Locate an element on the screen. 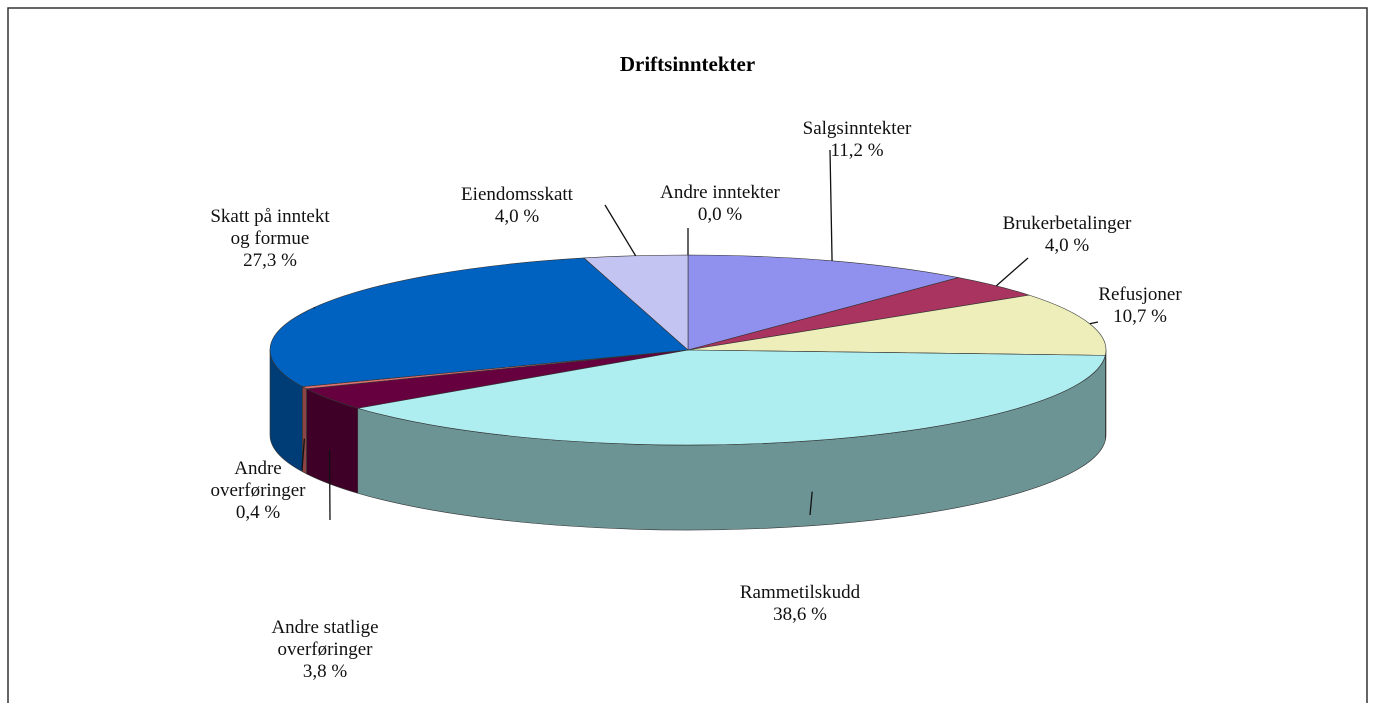 The width and height of the screenshot is (1375, 703). value-label: 27,3 % is located at coordinates (270, 260).